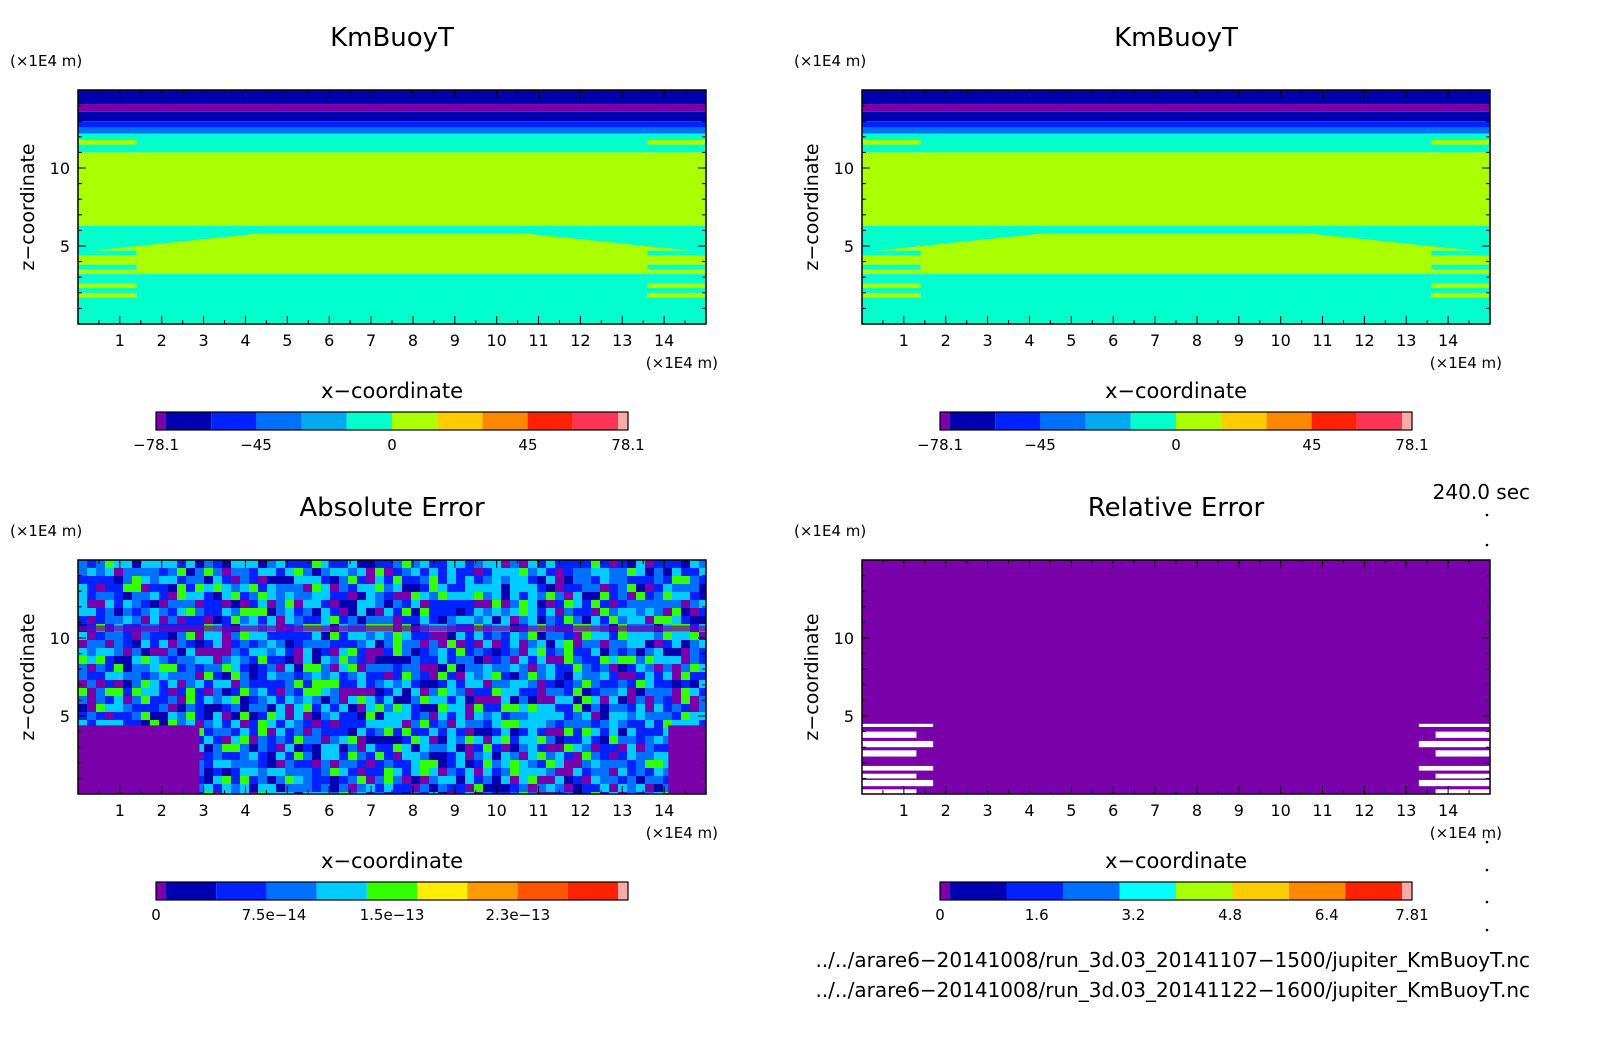 The width and height of the screenshot is (1604, 1054). What do you see at coordinates (889, 753) in the screenshot?
I see `undefined-patch-left` at bounding box center [889, 753].